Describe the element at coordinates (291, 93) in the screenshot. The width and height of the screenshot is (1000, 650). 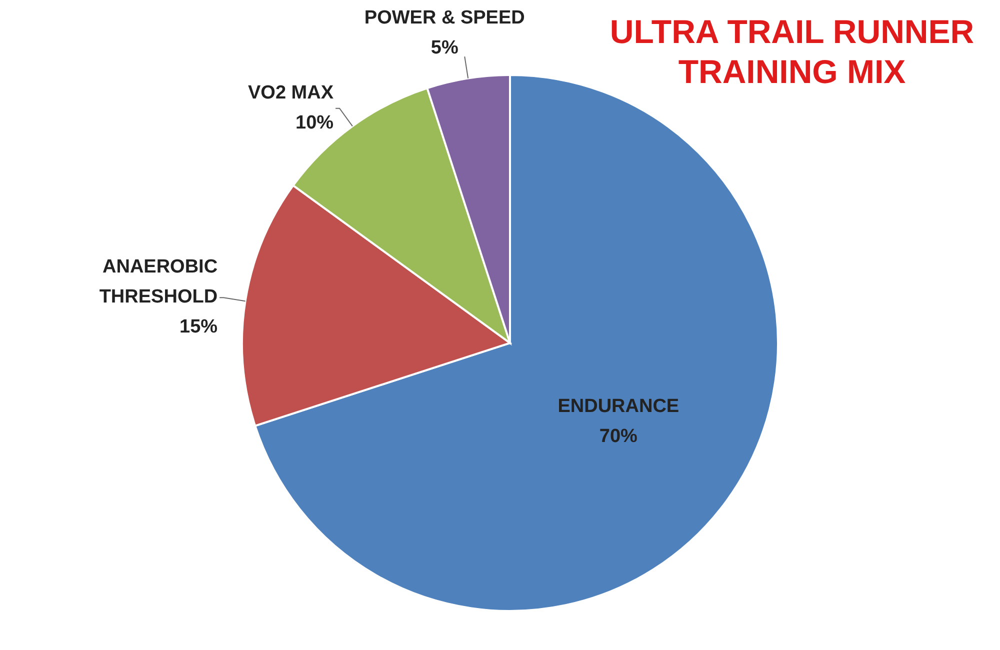
I see `slice-label: VO2 MAX` at that location.